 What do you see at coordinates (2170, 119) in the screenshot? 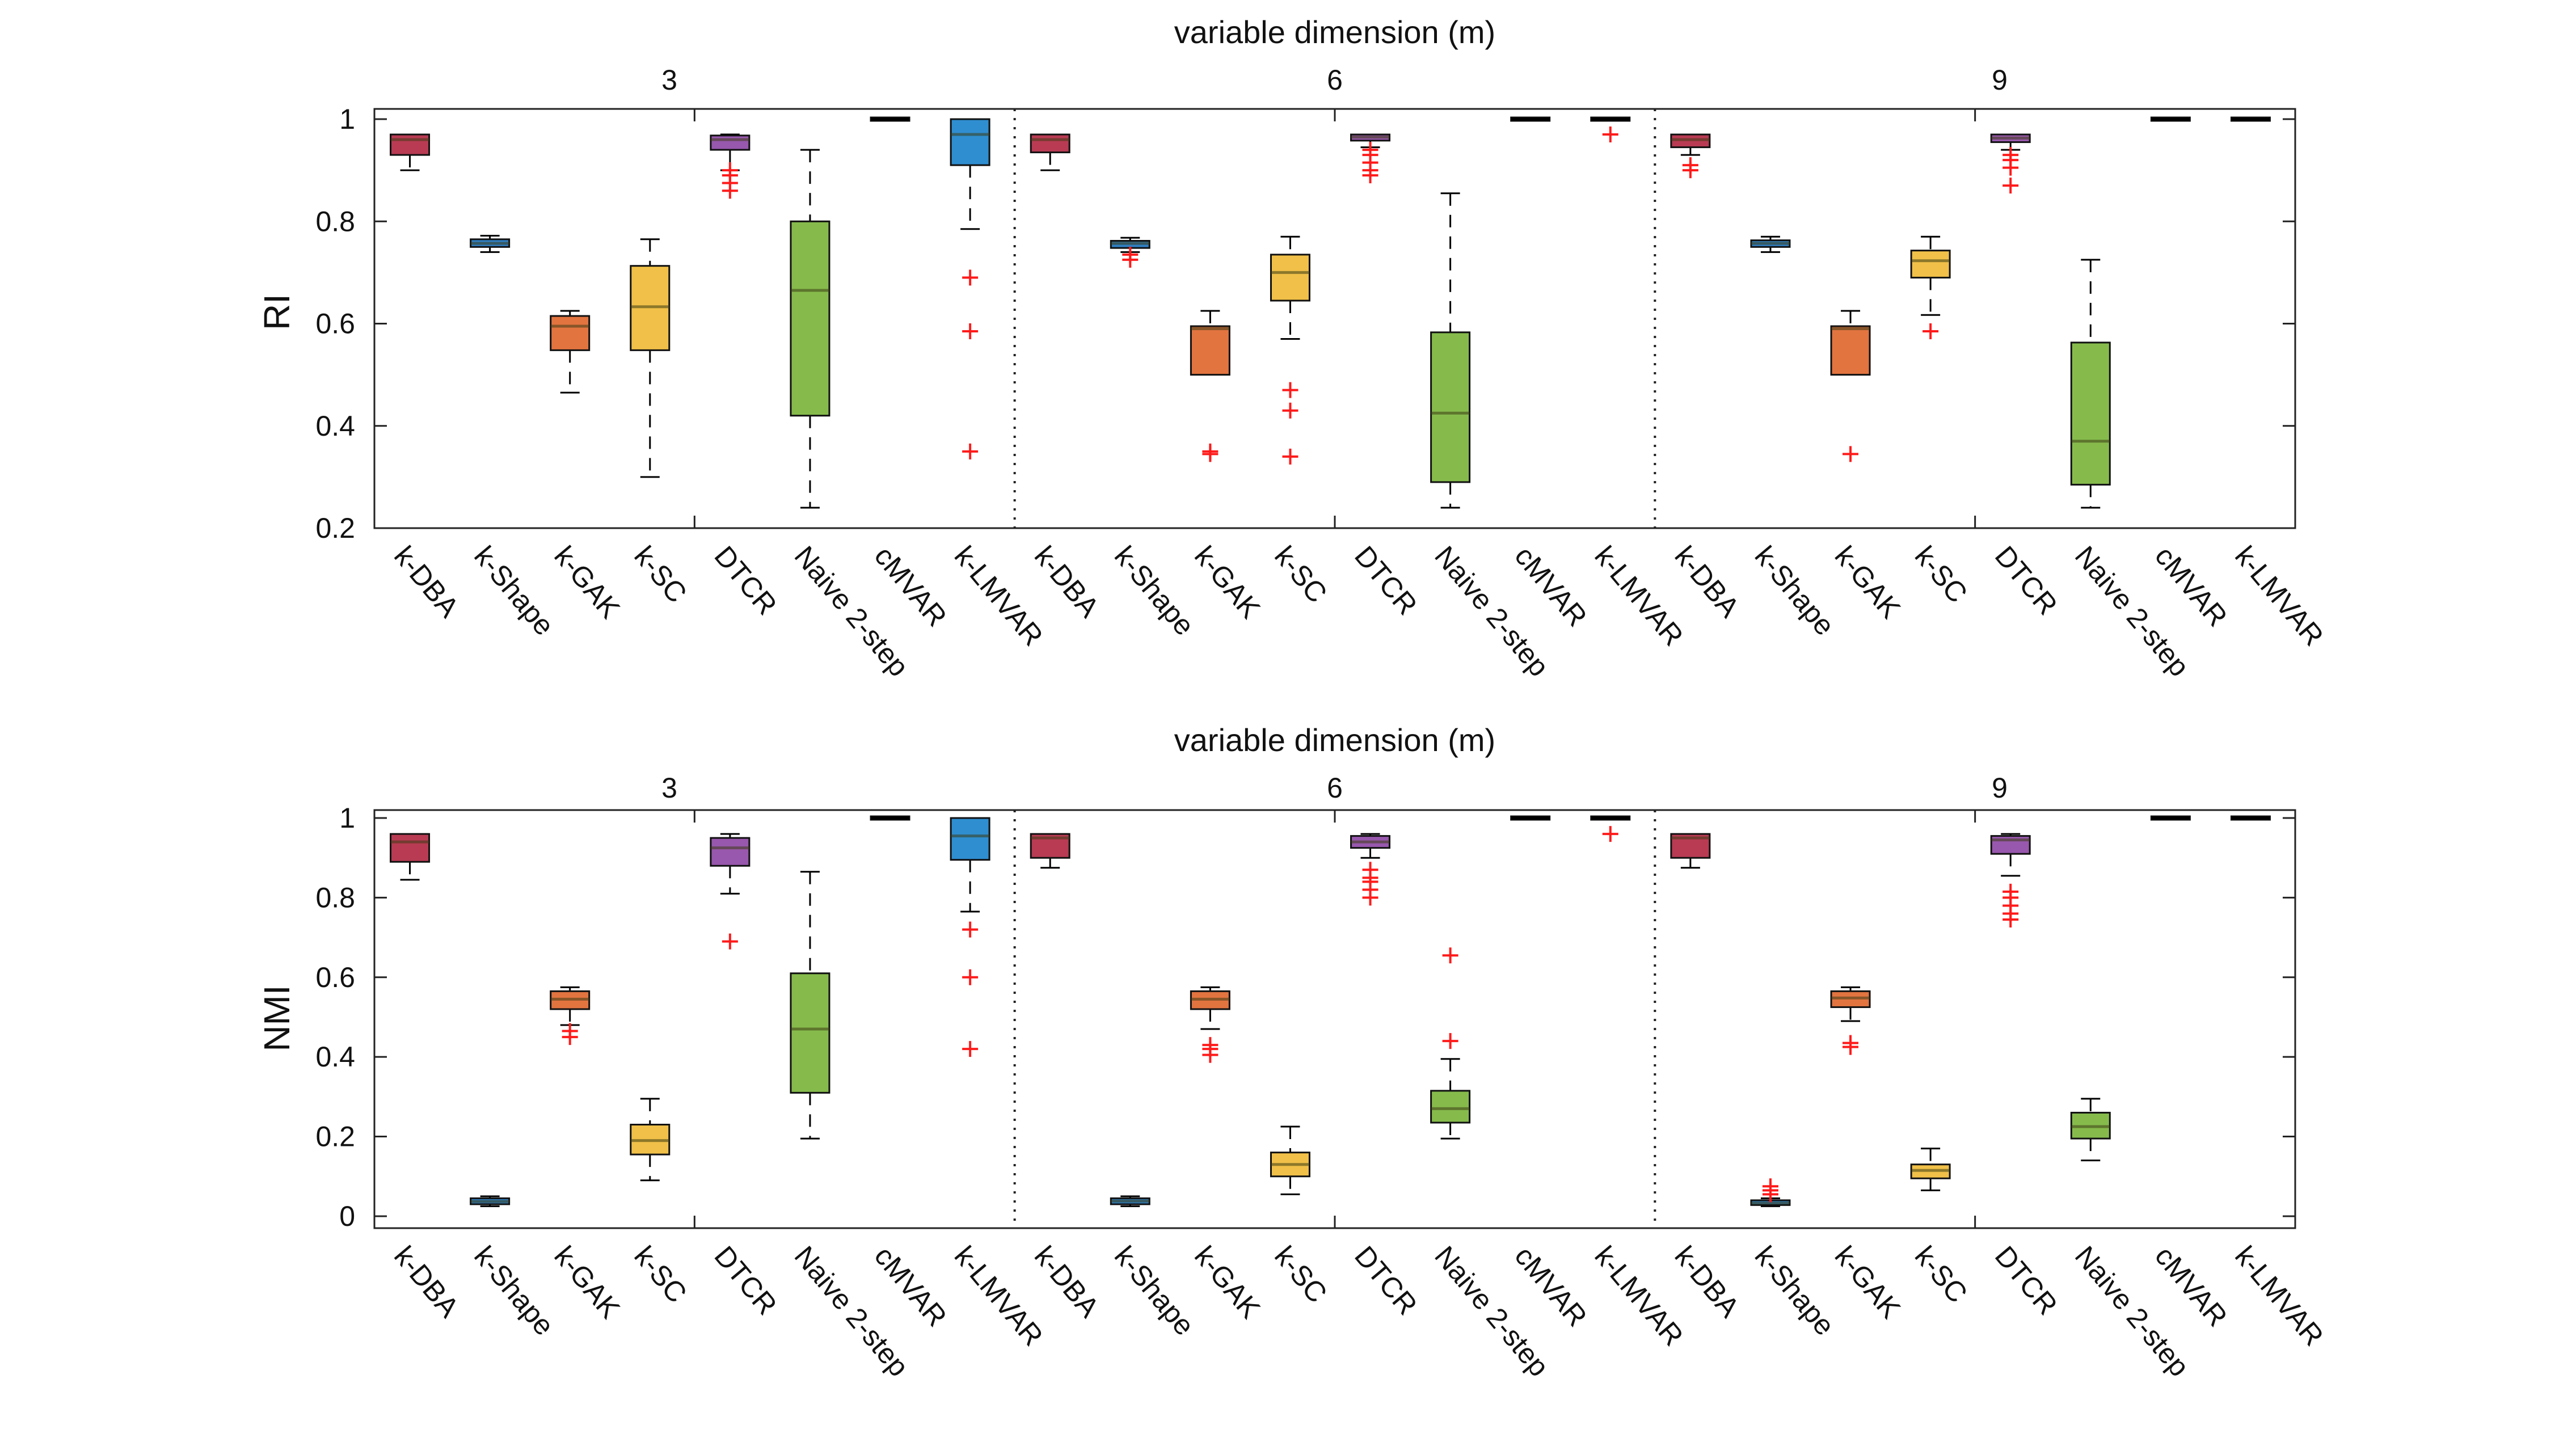
I see `ri-9-cmvar-box-group` at bounding box center [2170, 119].